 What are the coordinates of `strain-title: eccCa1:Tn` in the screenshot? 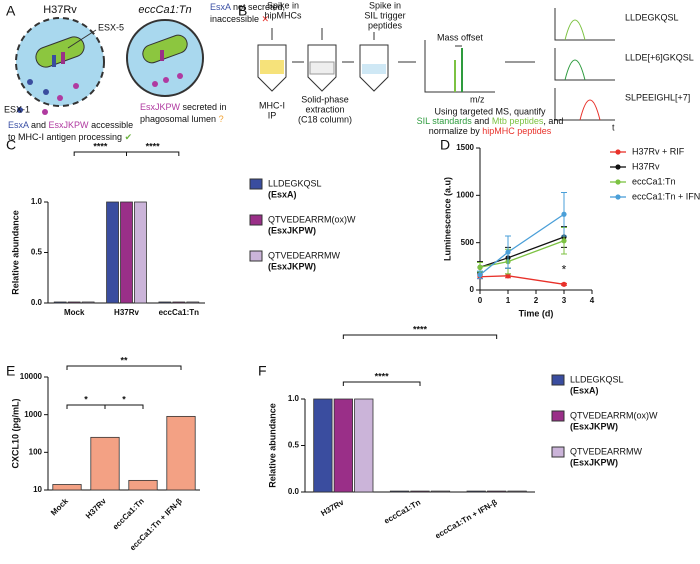 It's located at (164, 10).